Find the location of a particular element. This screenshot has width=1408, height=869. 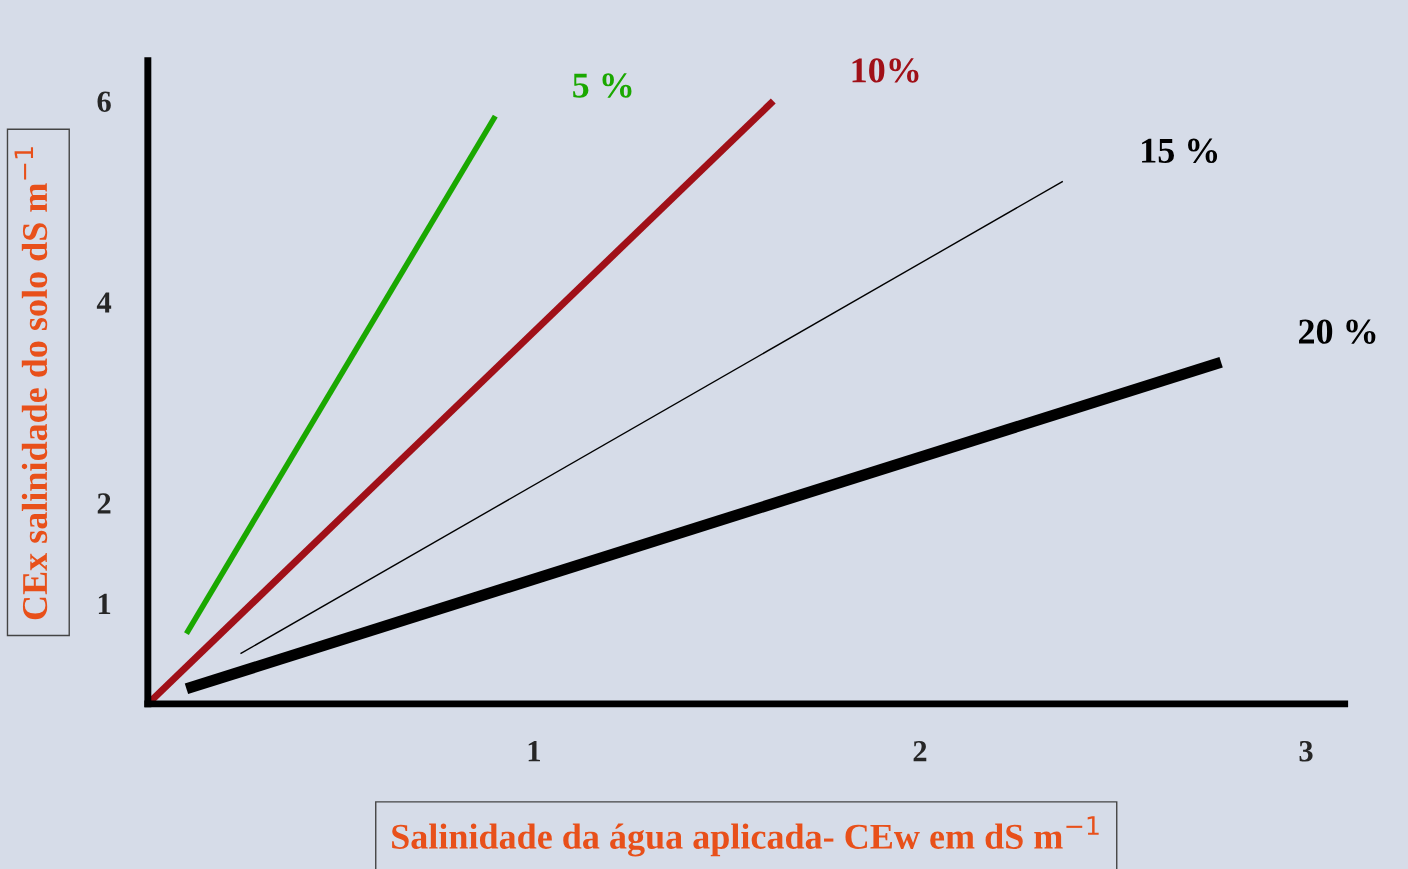

y-tick-label: 1 is located at coordinates (104, 604).